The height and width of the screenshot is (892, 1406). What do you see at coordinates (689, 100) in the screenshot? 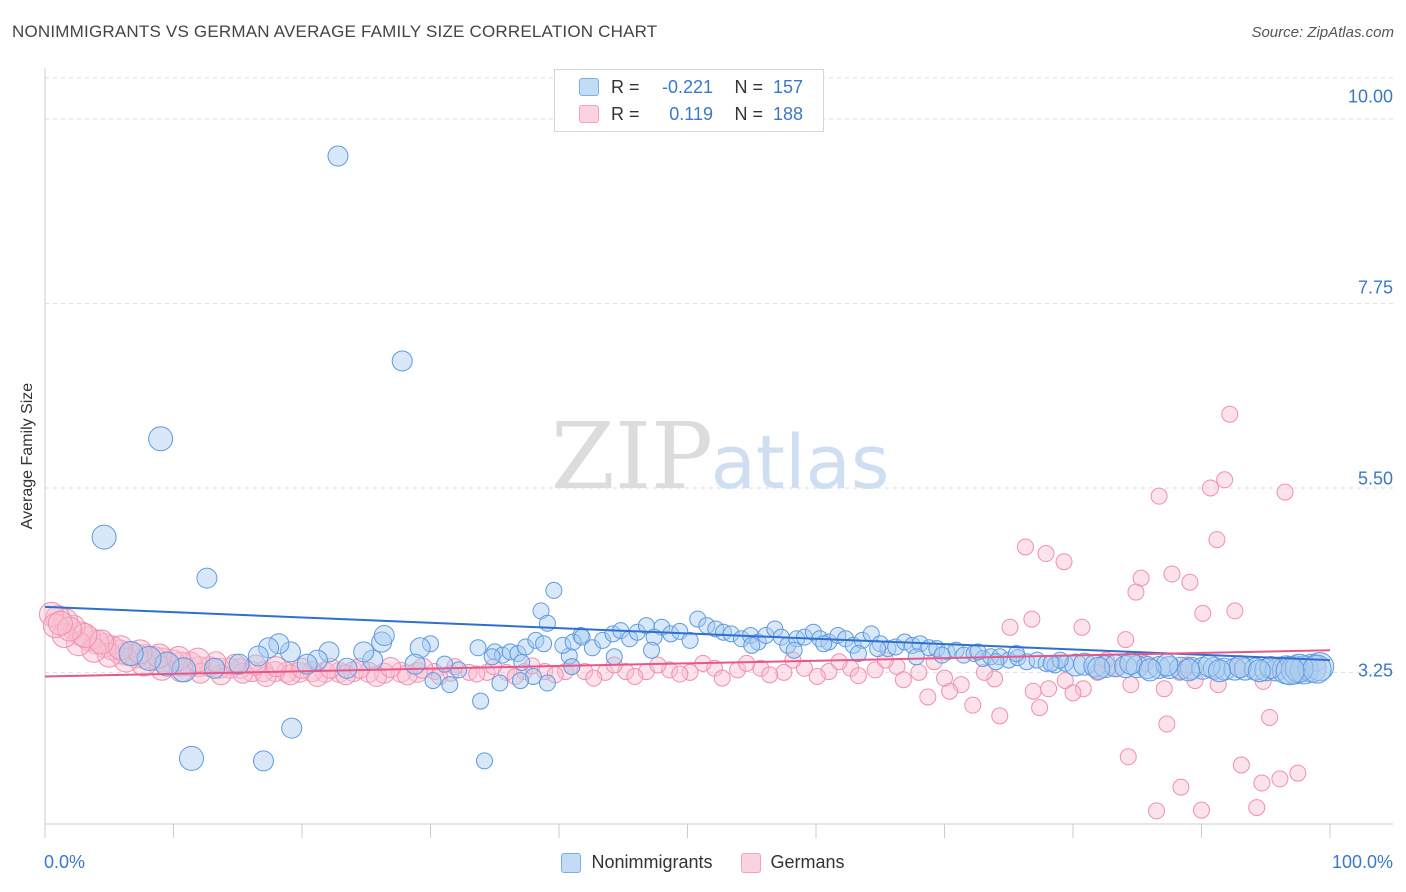
I see `stats-legend: R = -0.221 N = 157 R = 0.119 N = 188` at bounding box center [689, 100].